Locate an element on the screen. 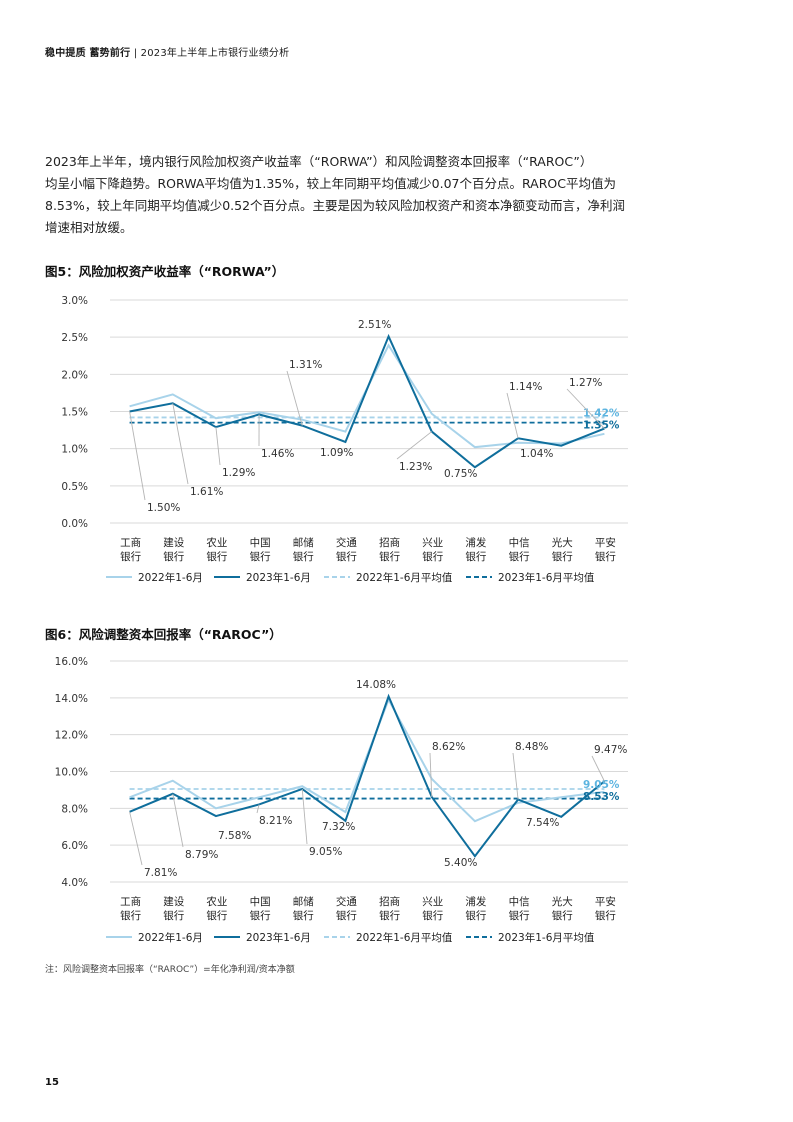 This screenshot has width=793, height=1122. y-tick-label: 4.0% is located at coordinates (74, 883).